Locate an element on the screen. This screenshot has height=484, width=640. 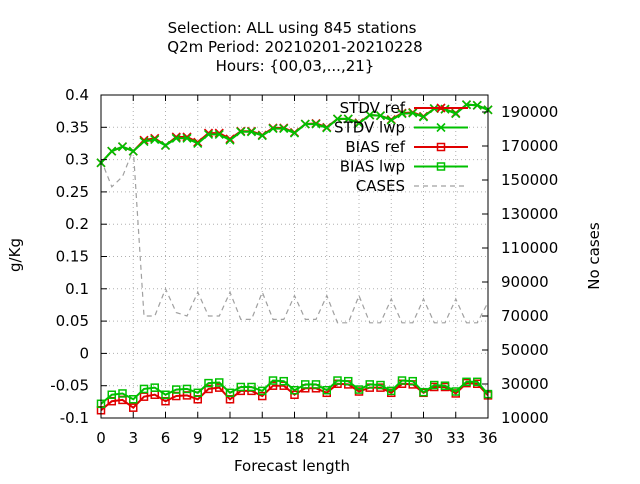
y-tick-label: -0.1 is located at coordinates (74, 418).